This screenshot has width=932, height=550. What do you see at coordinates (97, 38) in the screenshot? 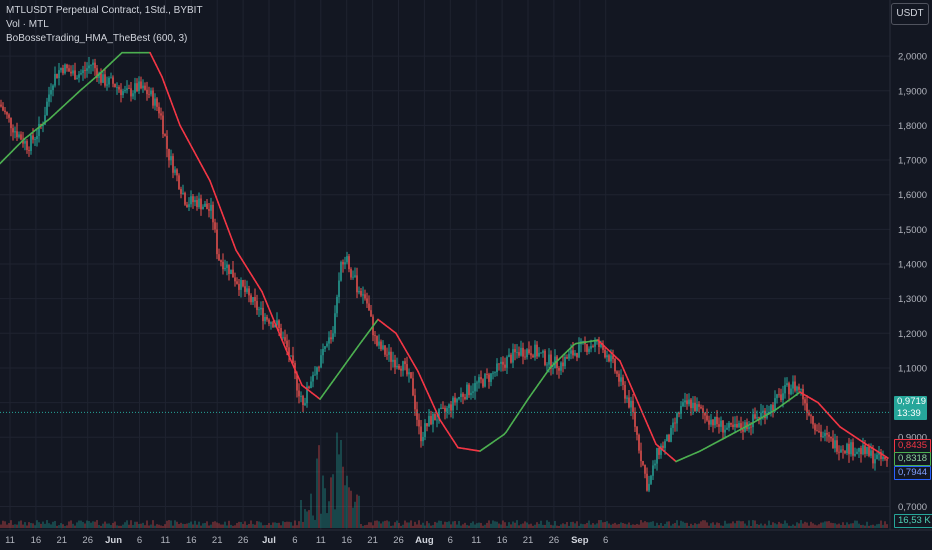
I see `indicator-legend: BoBosseTrading_HMA_TheBest (600, 3)` at bounding box center [97, 38].